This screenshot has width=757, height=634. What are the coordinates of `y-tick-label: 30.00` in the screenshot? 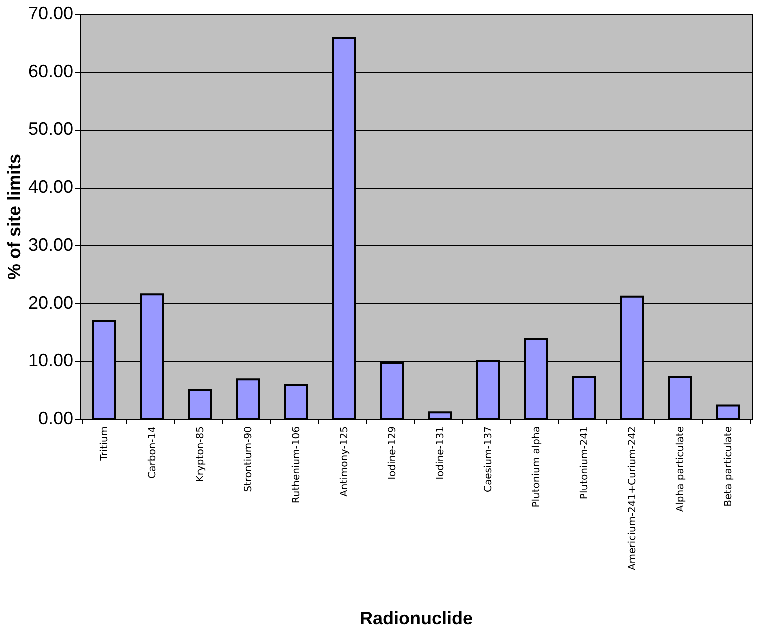 It's located at (51, 244).